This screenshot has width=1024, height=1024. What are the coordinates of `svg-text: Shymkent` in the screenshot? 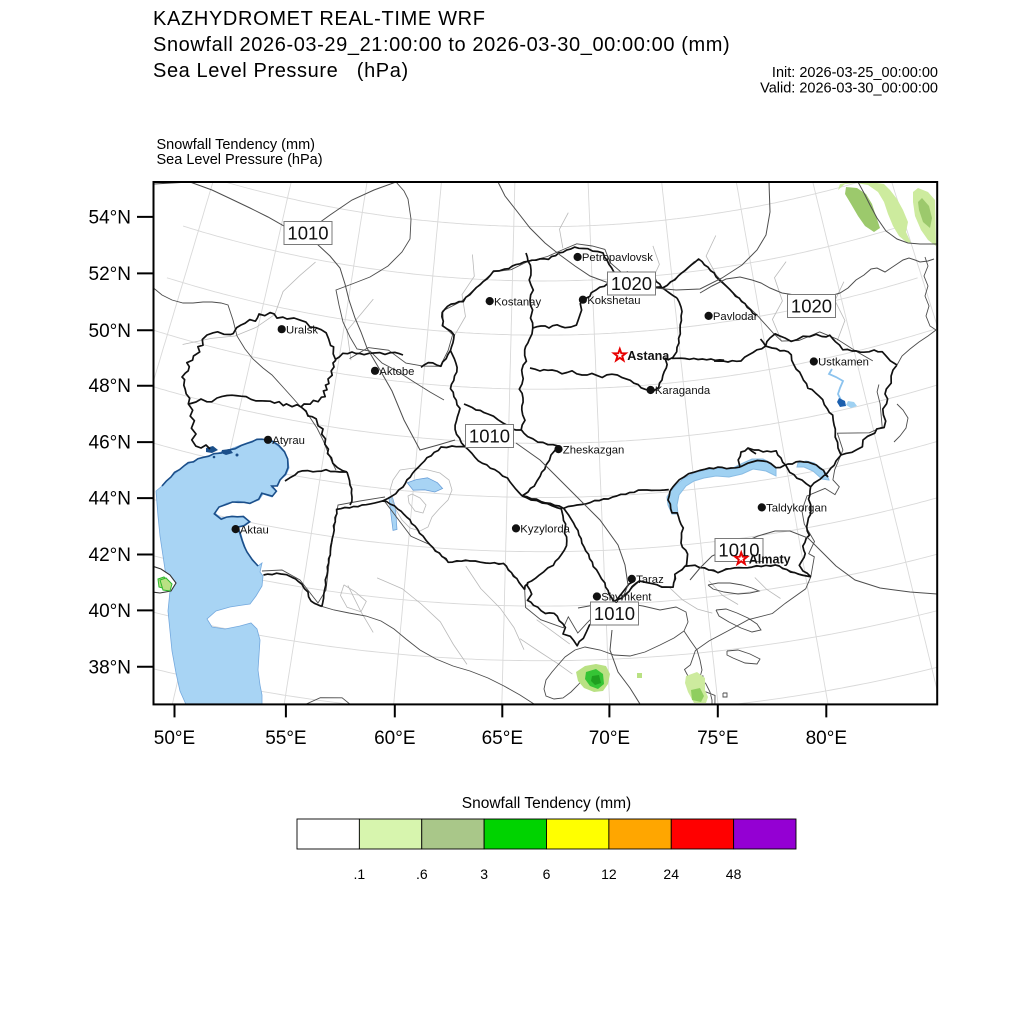 It's located at (626, 598).